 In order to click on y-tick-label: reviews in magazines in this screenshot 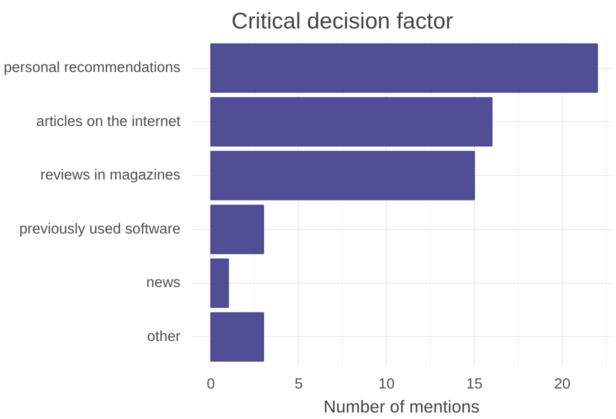, I will do `click(110, 176)`.